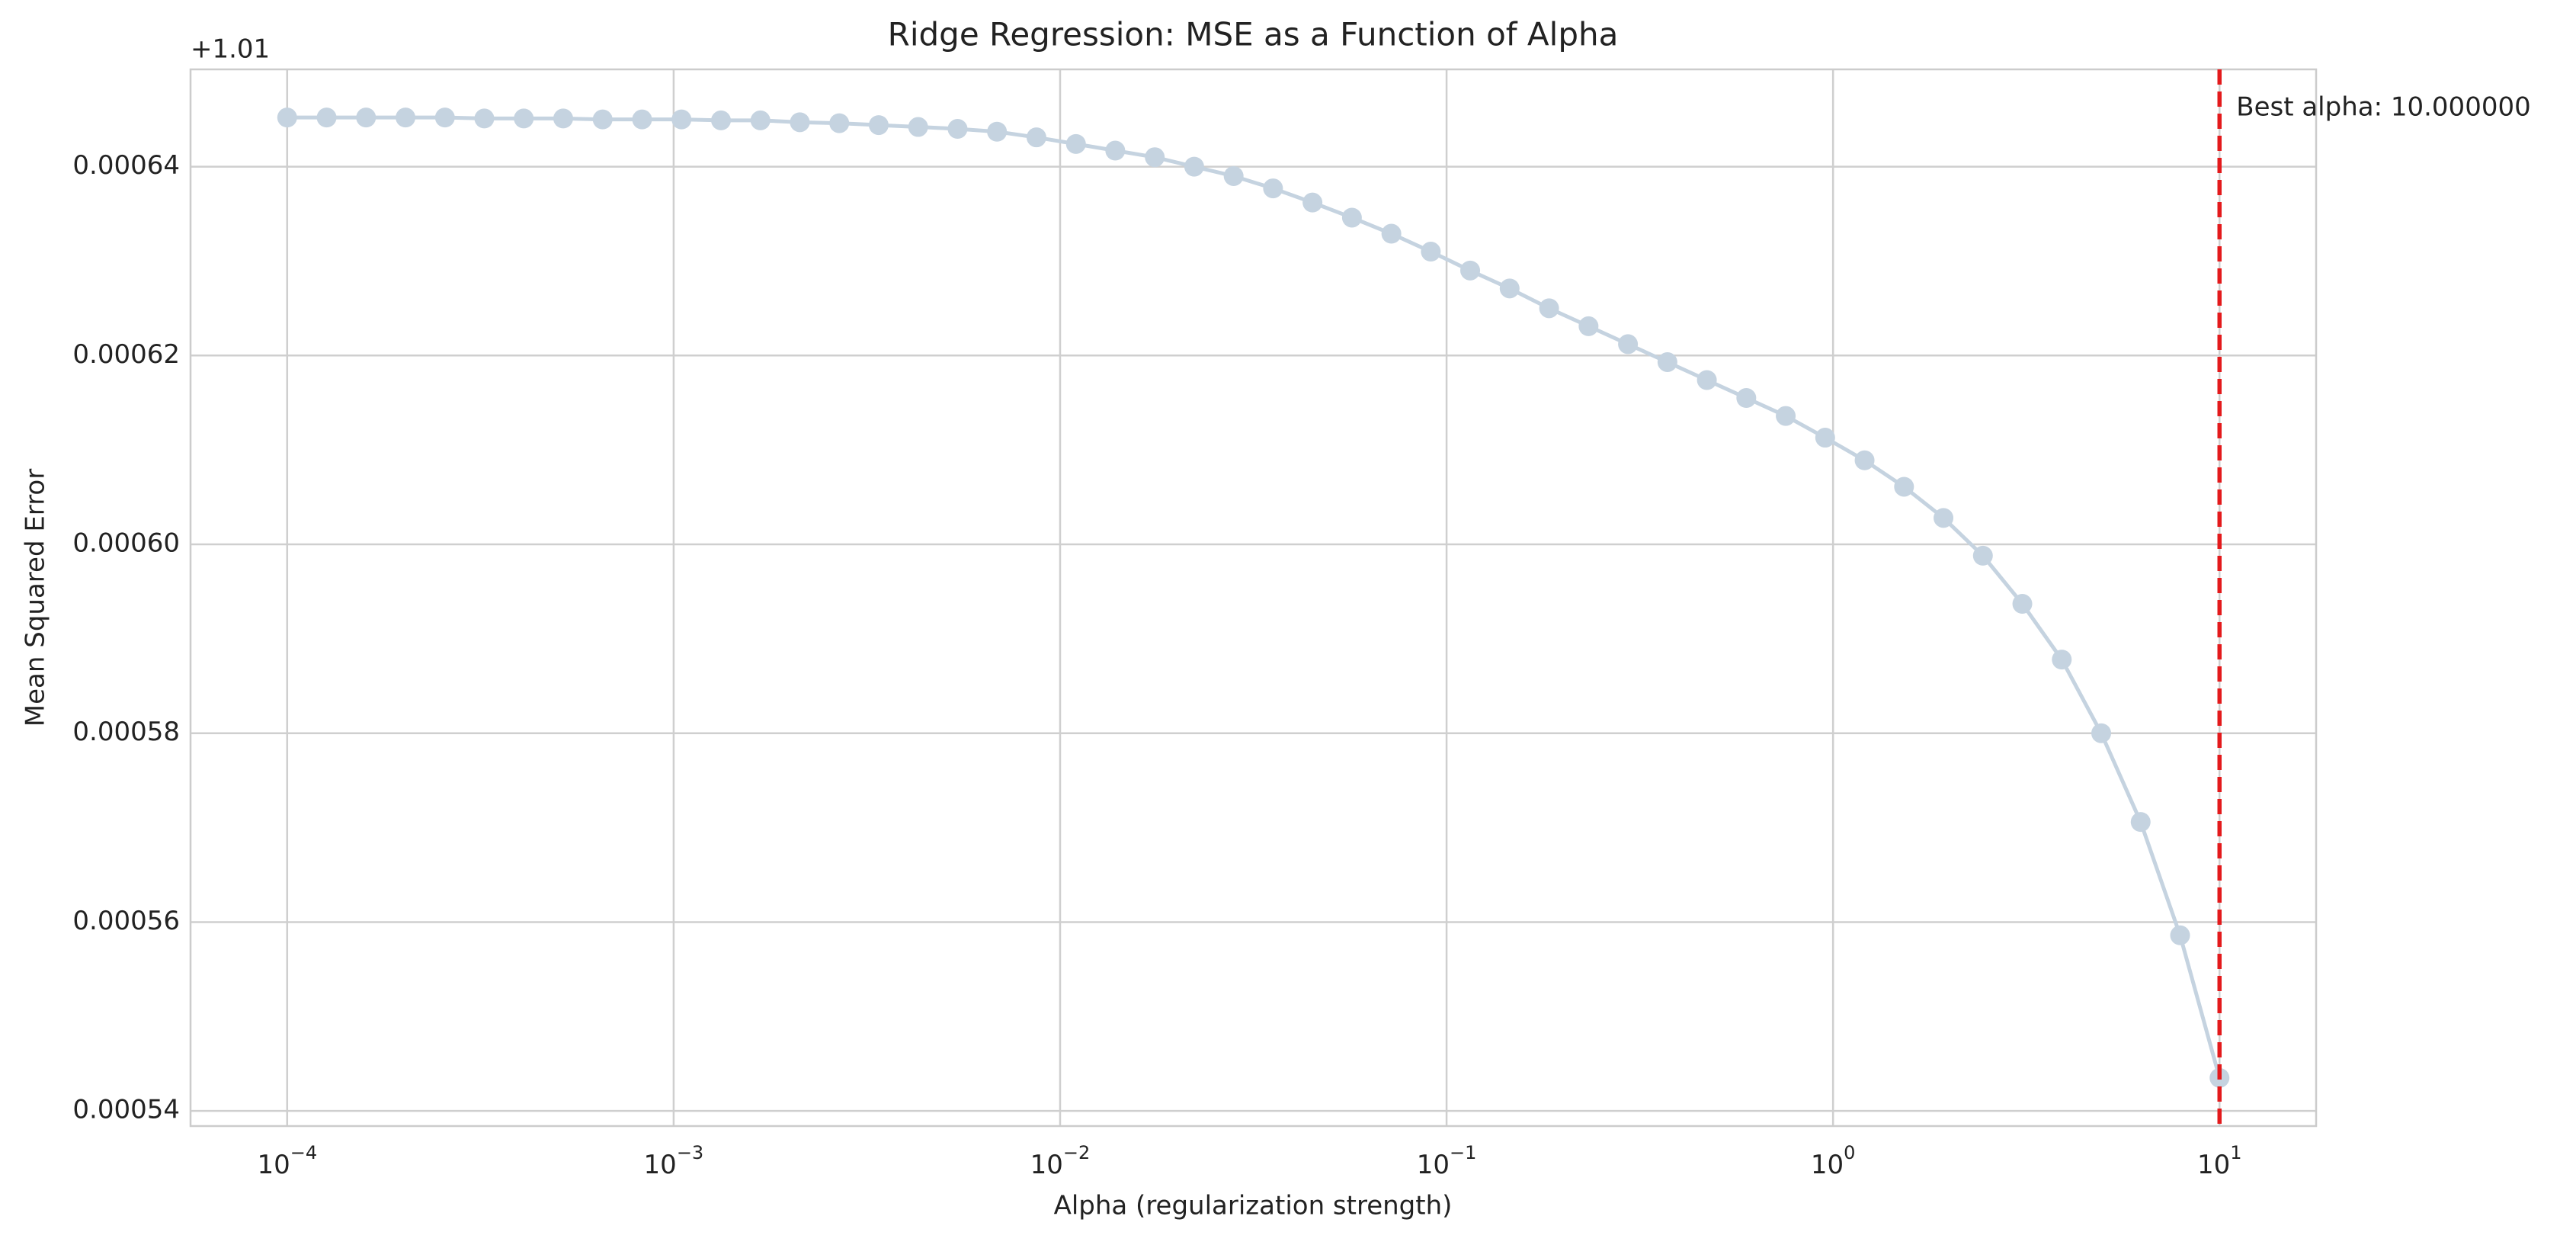 This screenshot has width=2576, height=1245. I want to click on x-tick-label: 10⁻⁴, so click(287, 1161).